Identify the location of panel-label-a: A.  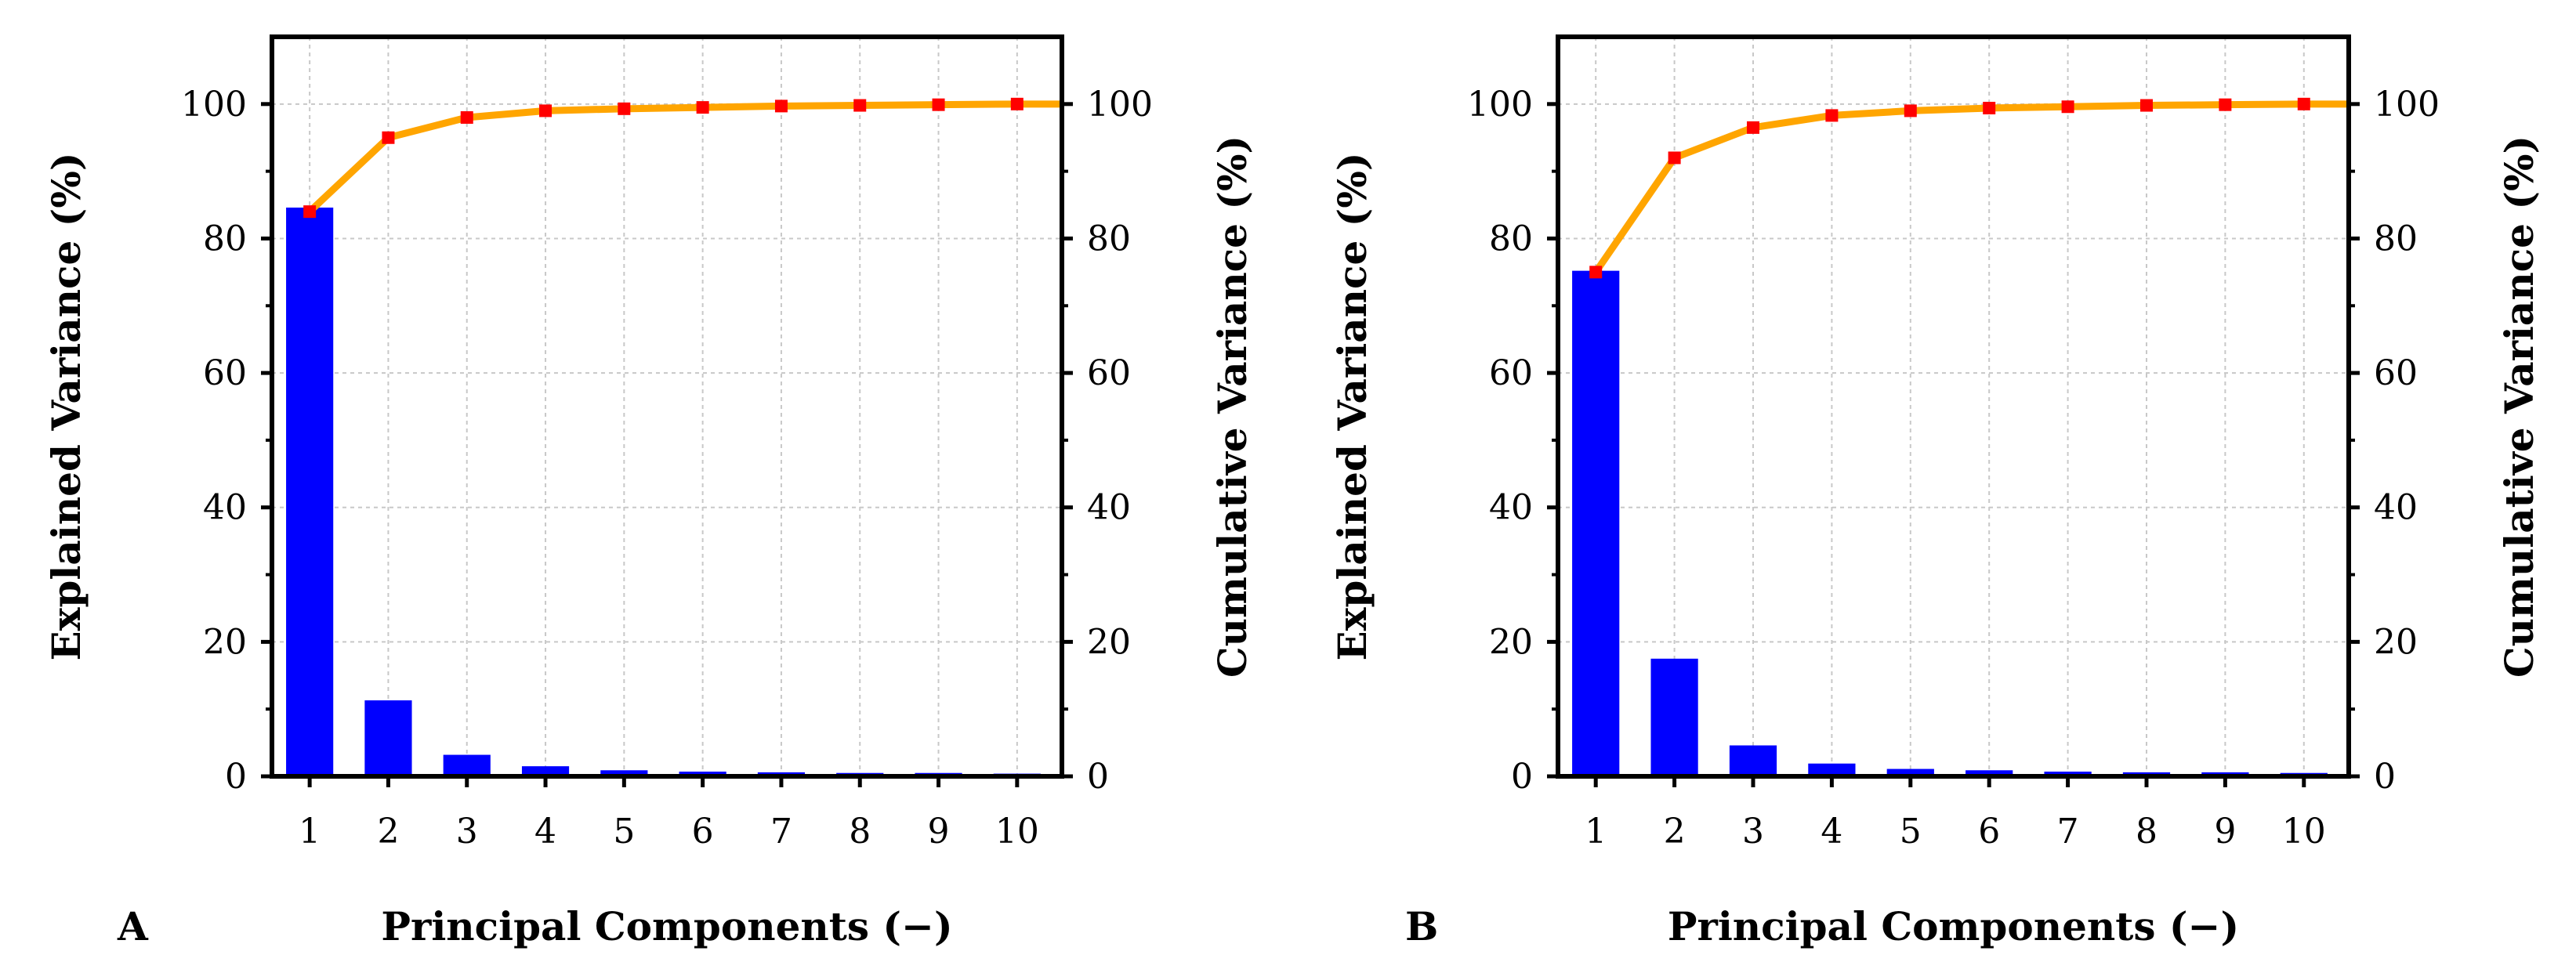
(133, 926).